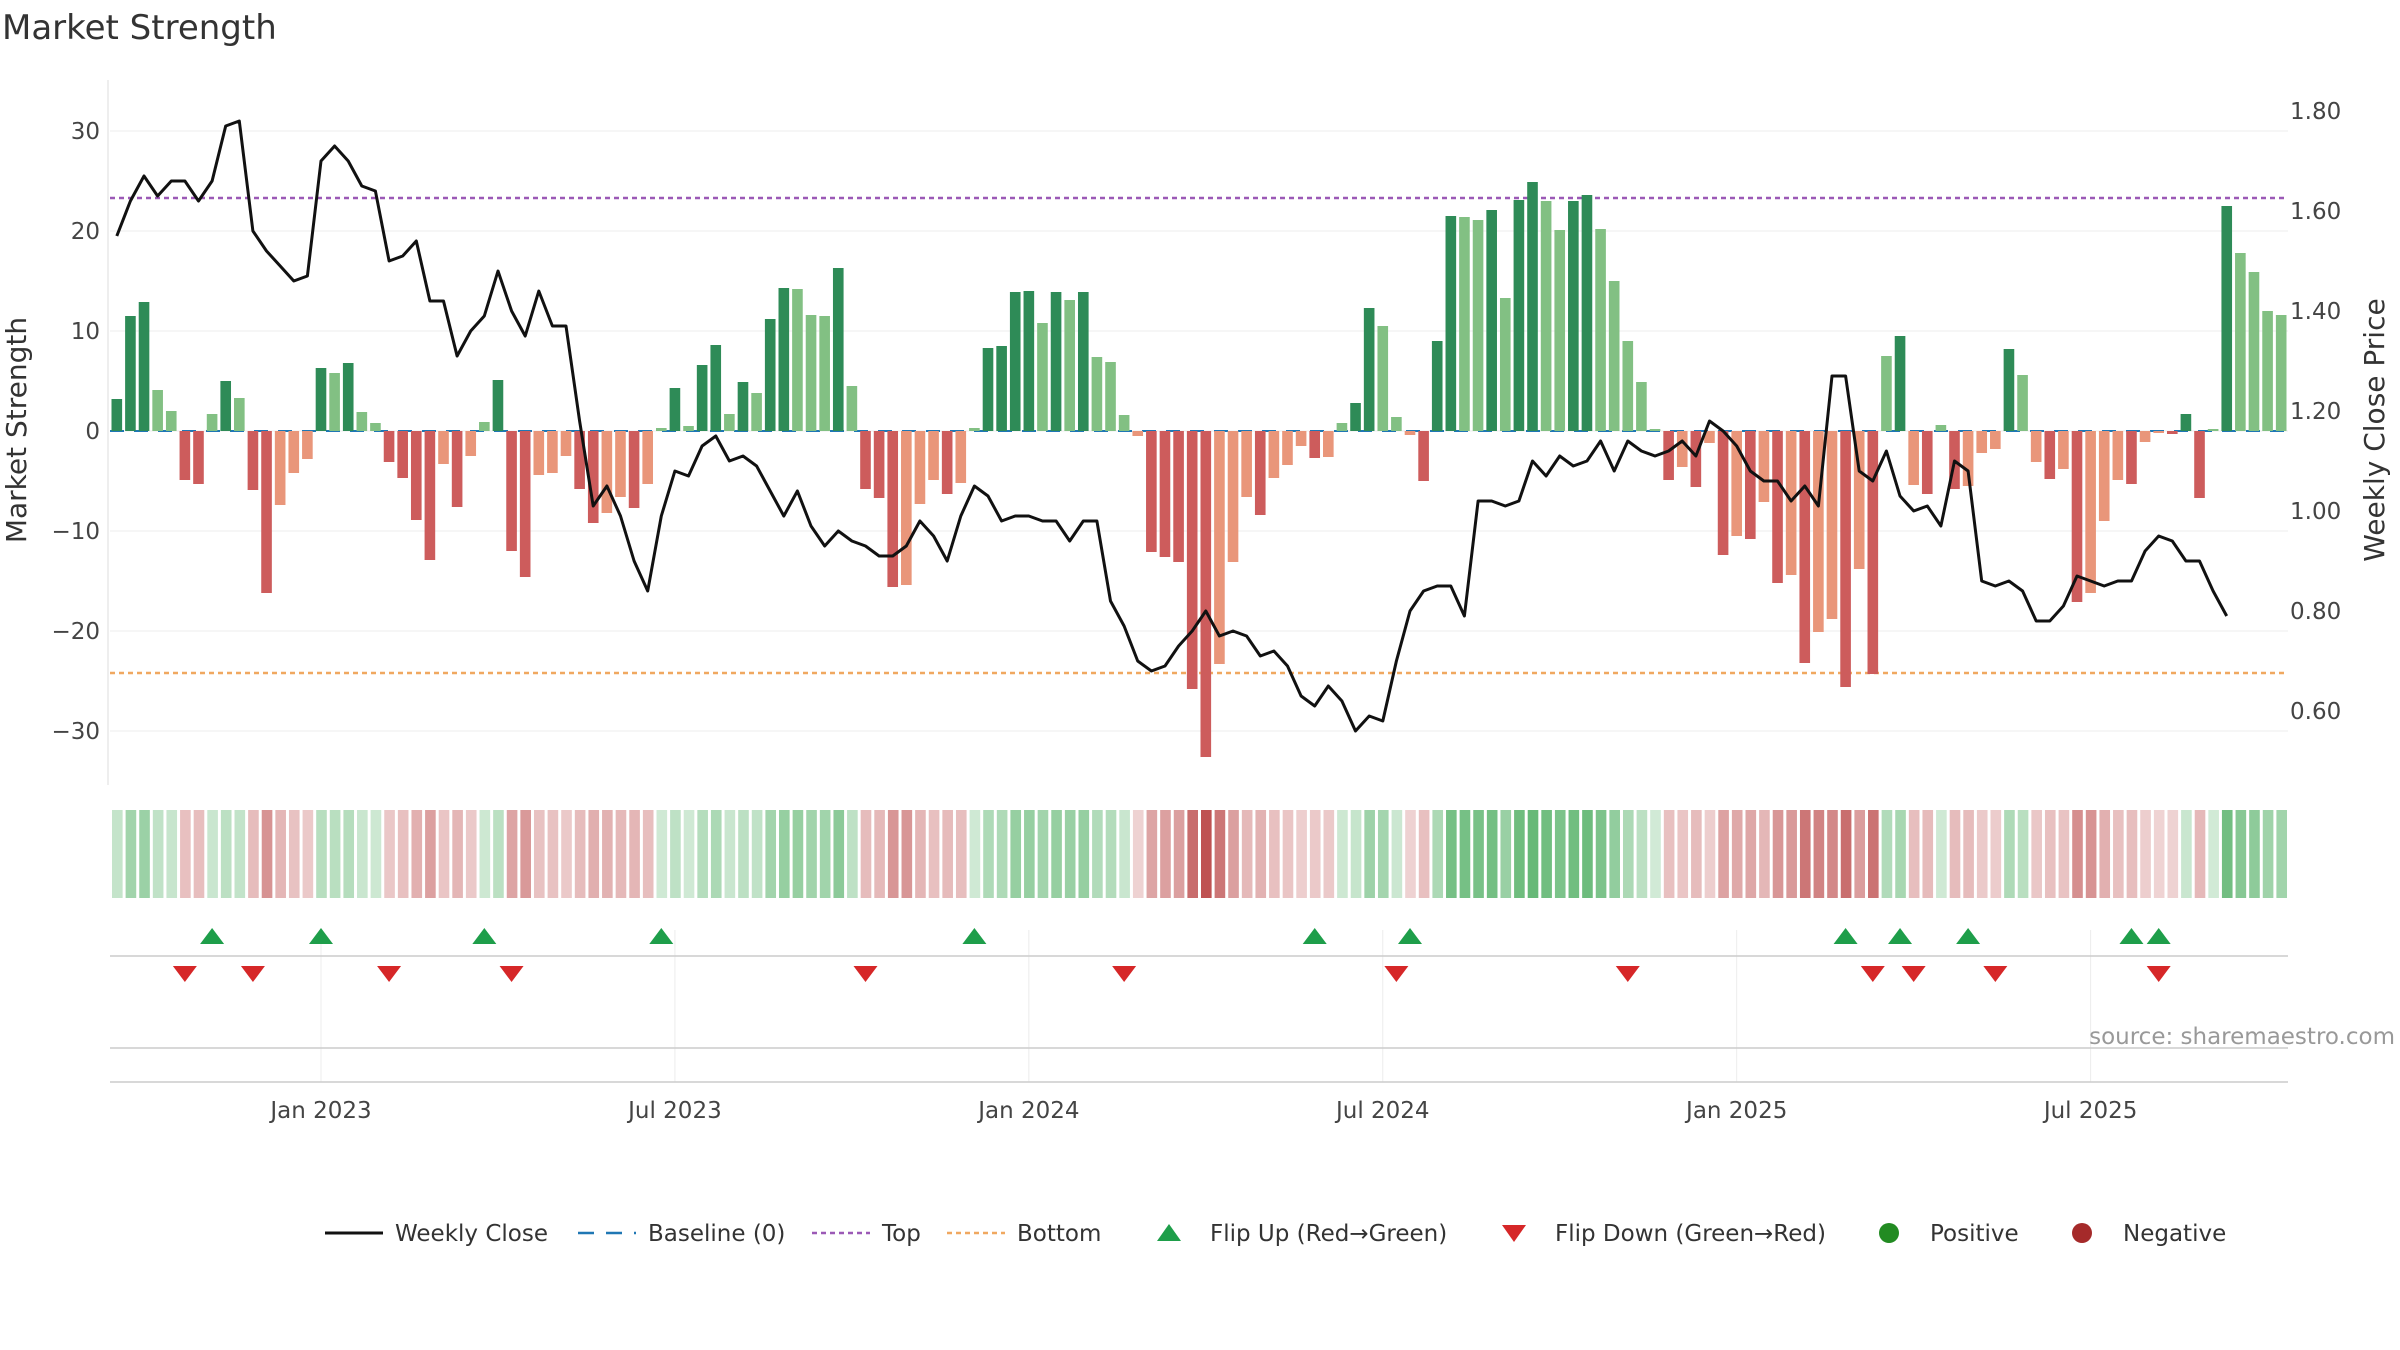 Image resolution: width=2400 pixels, height=1350 pixels. What do you see at coordinates (716, 1234) in the screenshot?
I see `legend-label-1: Baseline (0)` at bounding box center [716, 1234].